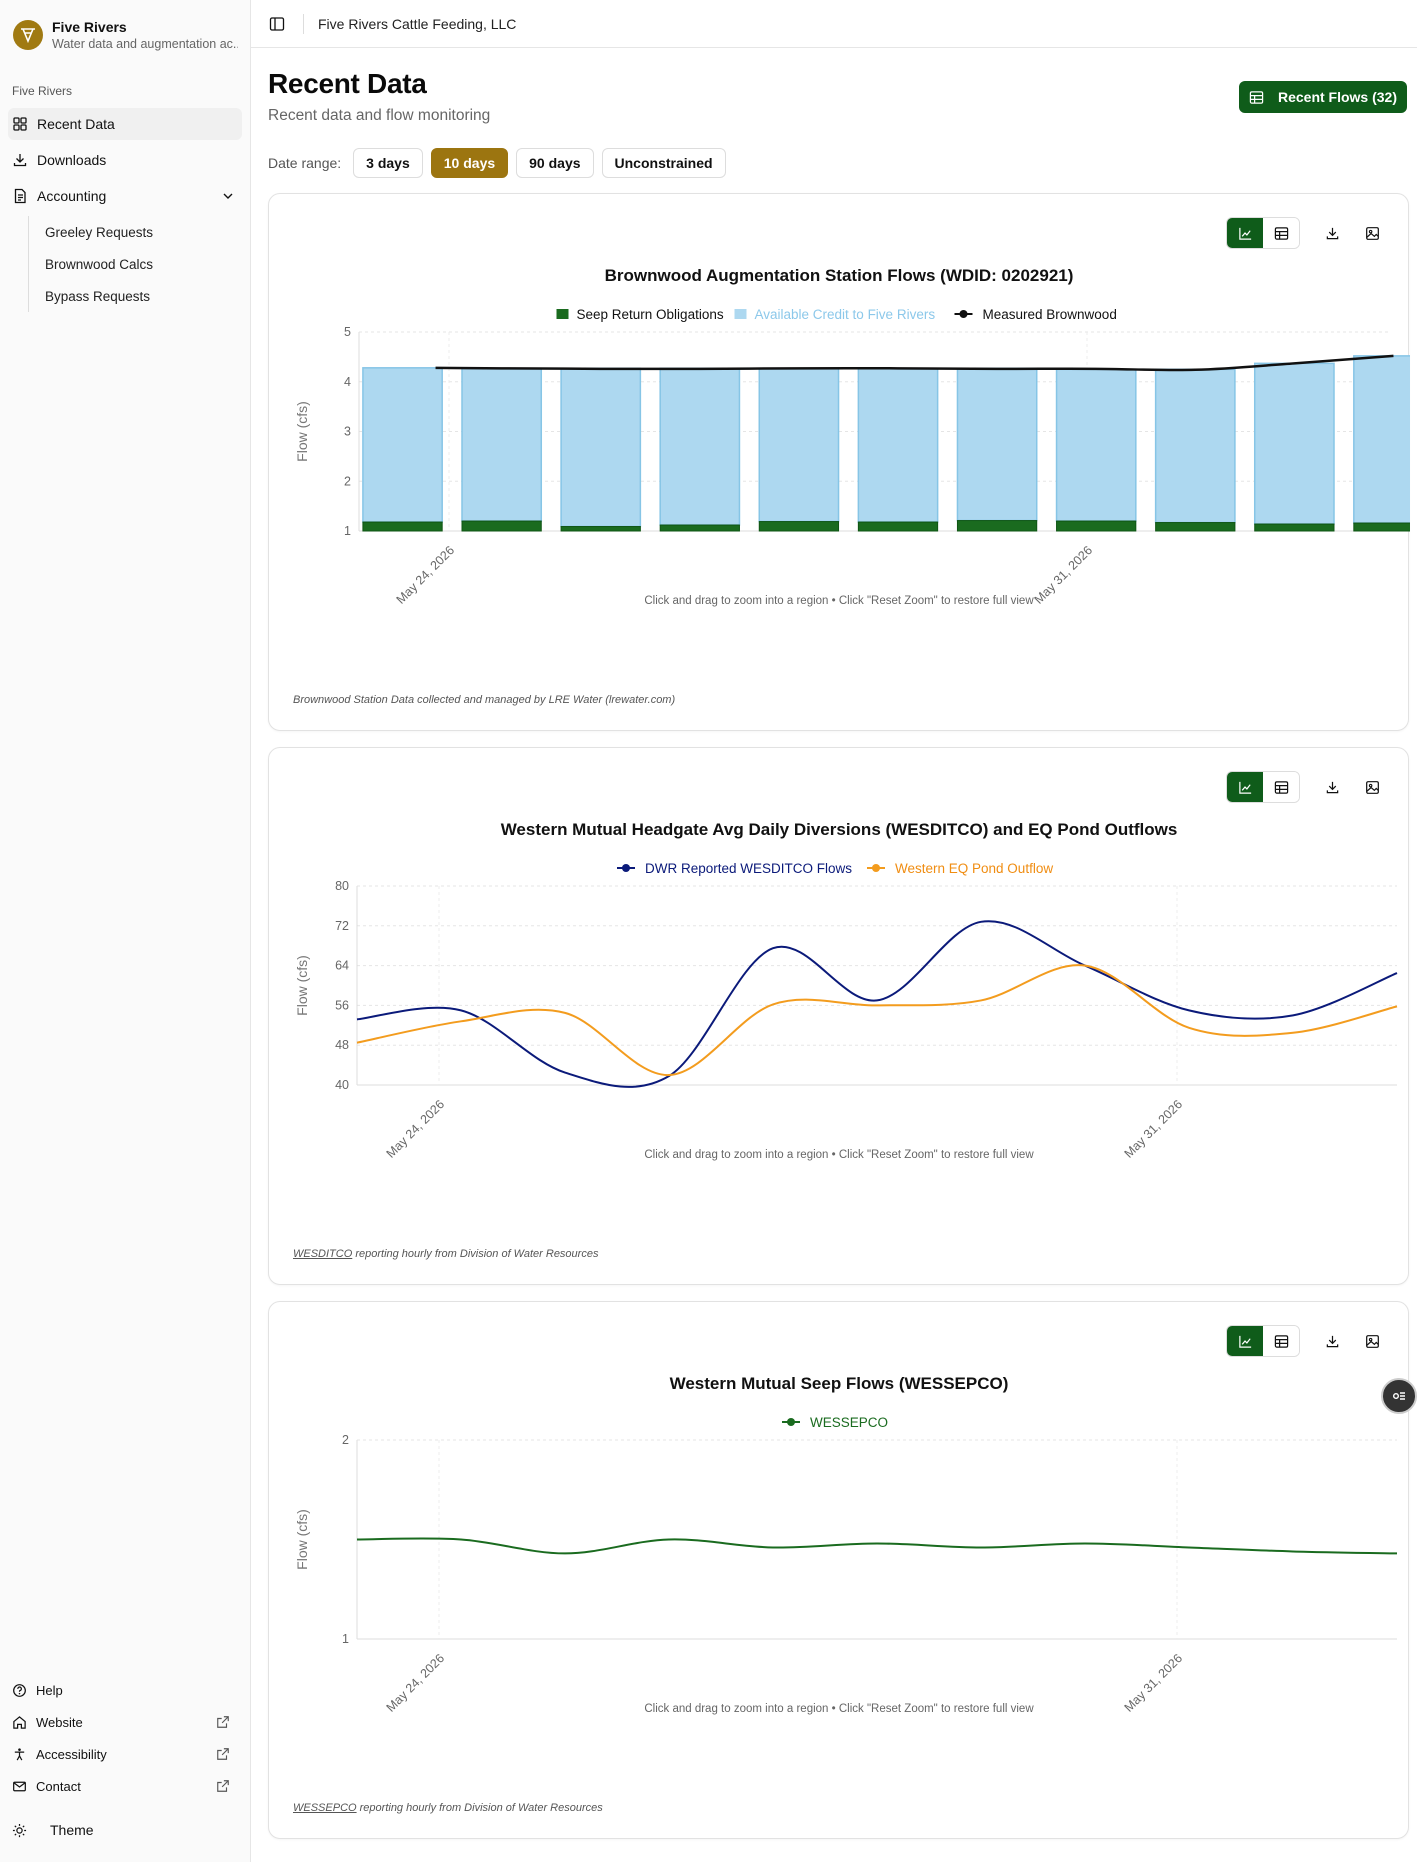 The height and width of the screenshot is (1862, 1417). I want to click on floating-menu-button, so click(1399, 1396).